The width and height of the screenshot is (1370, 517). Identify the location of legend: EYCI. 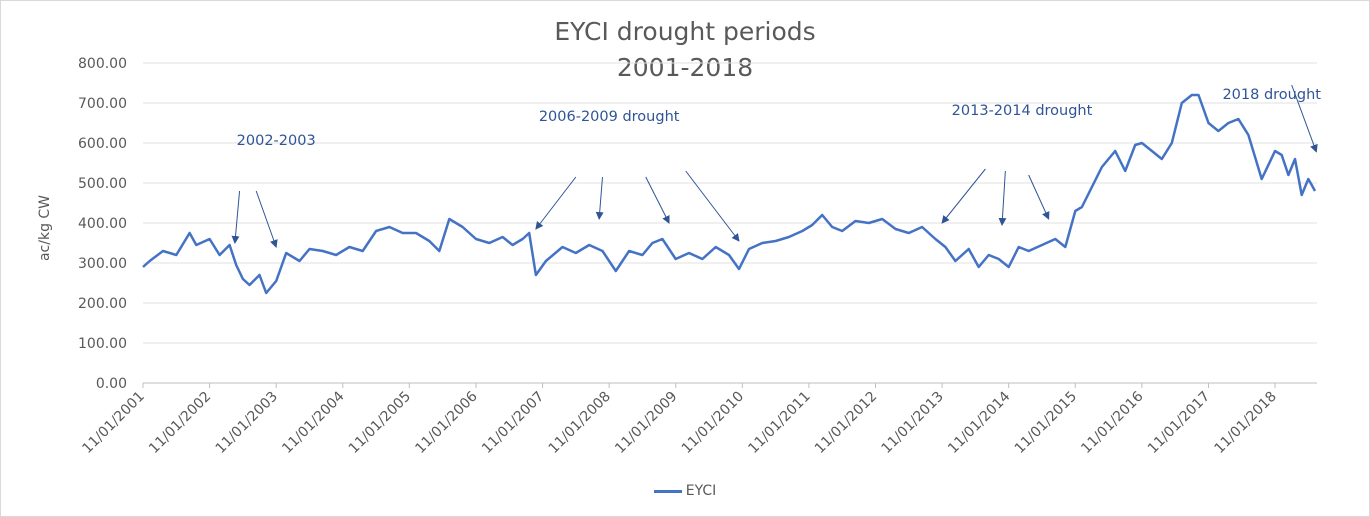
(685, 491).